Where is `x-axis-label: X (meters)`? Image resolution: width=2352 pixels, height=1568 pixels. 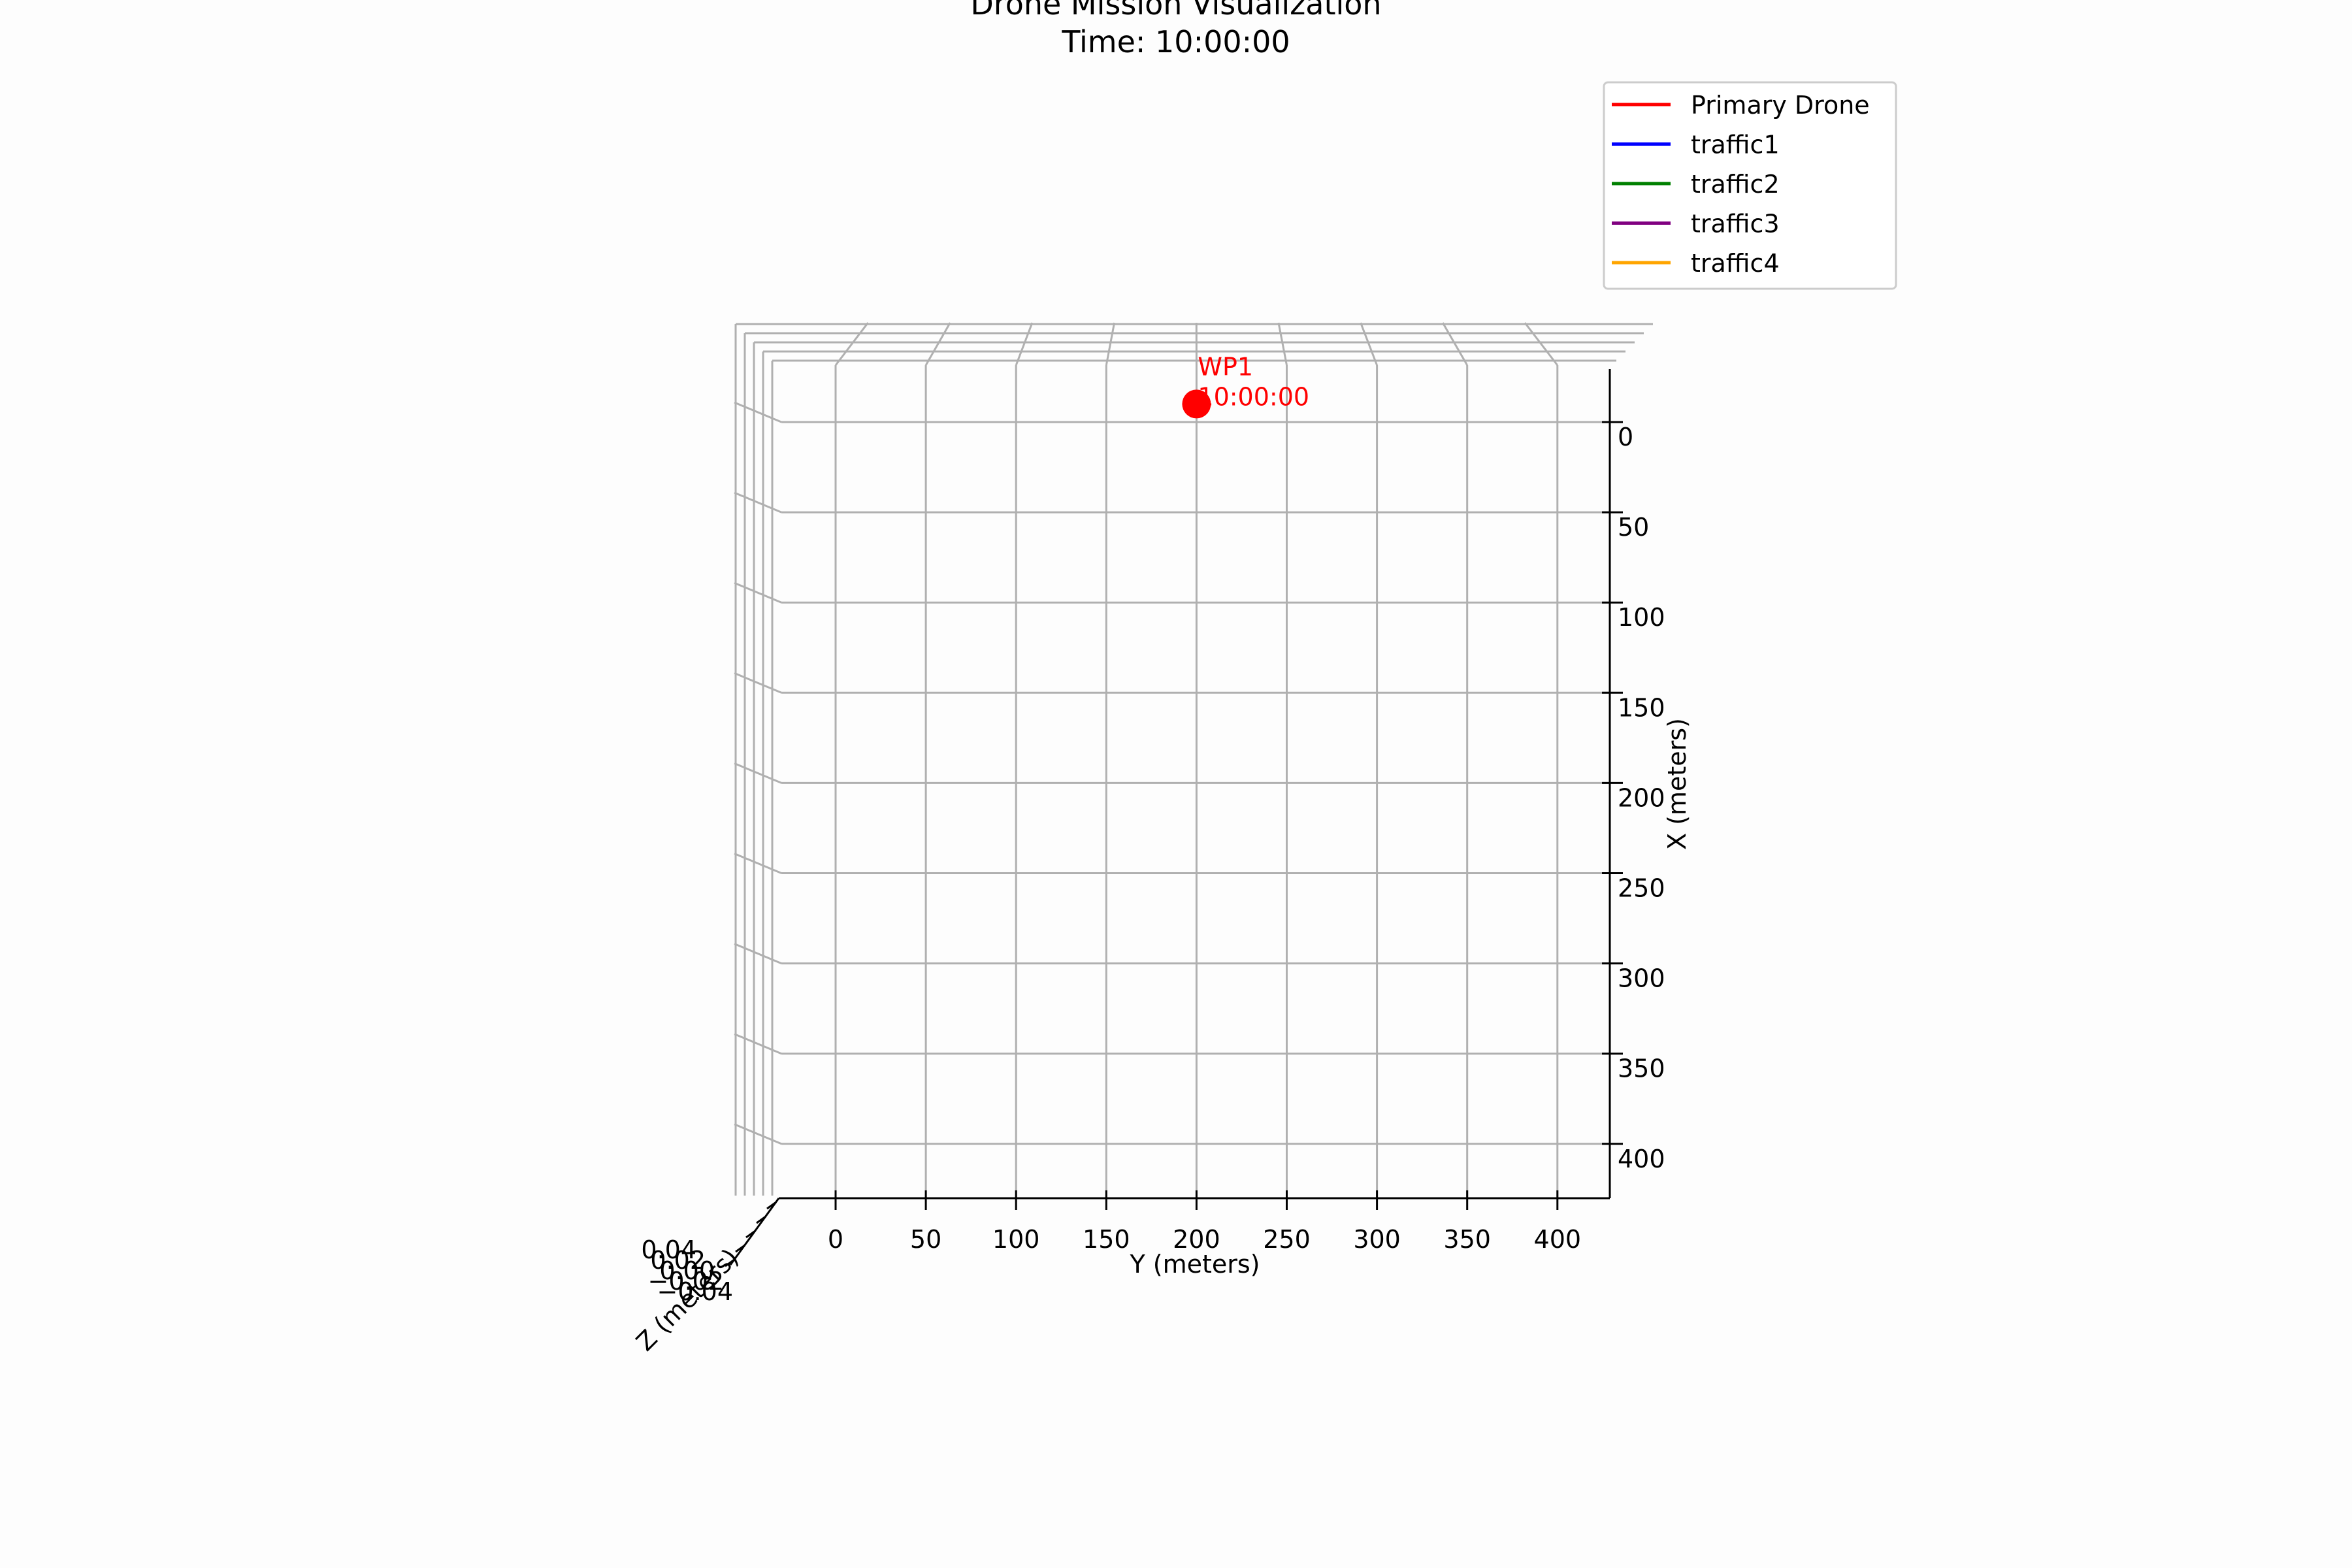
x-axis-label: X (meters) is located at coordinates (1677, 784).